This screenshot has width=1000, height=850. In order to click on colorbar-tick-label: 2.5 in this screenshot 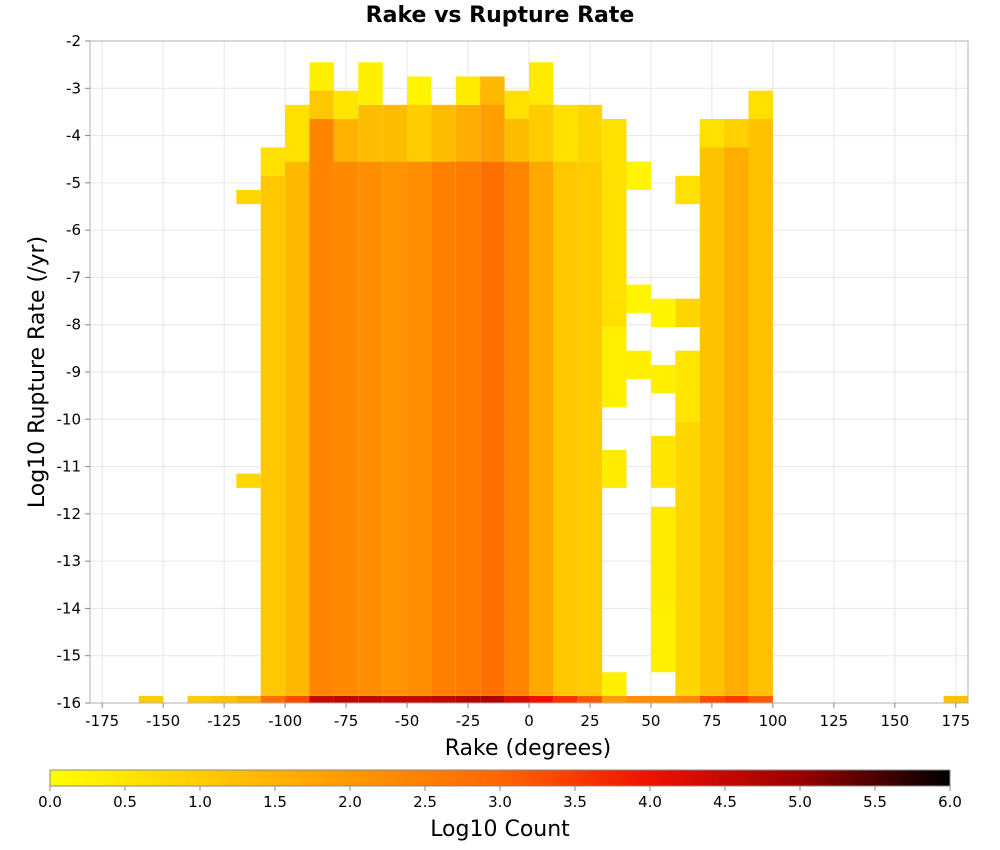, I will do `click(425, 802)`.